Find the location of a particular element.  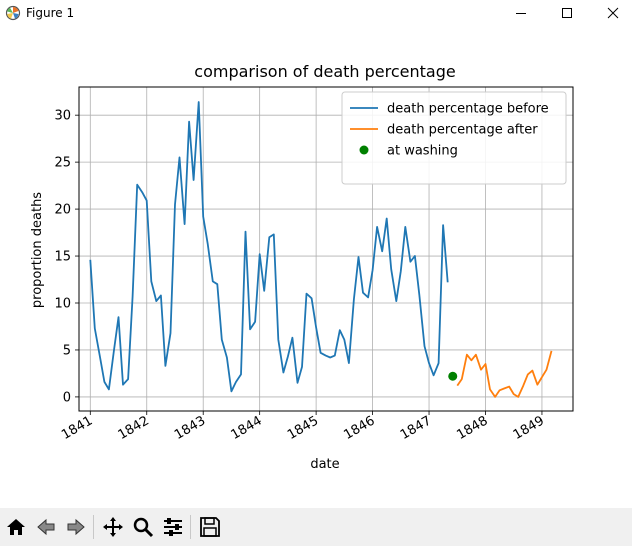

close-icon is located at coordinates (613, 13).